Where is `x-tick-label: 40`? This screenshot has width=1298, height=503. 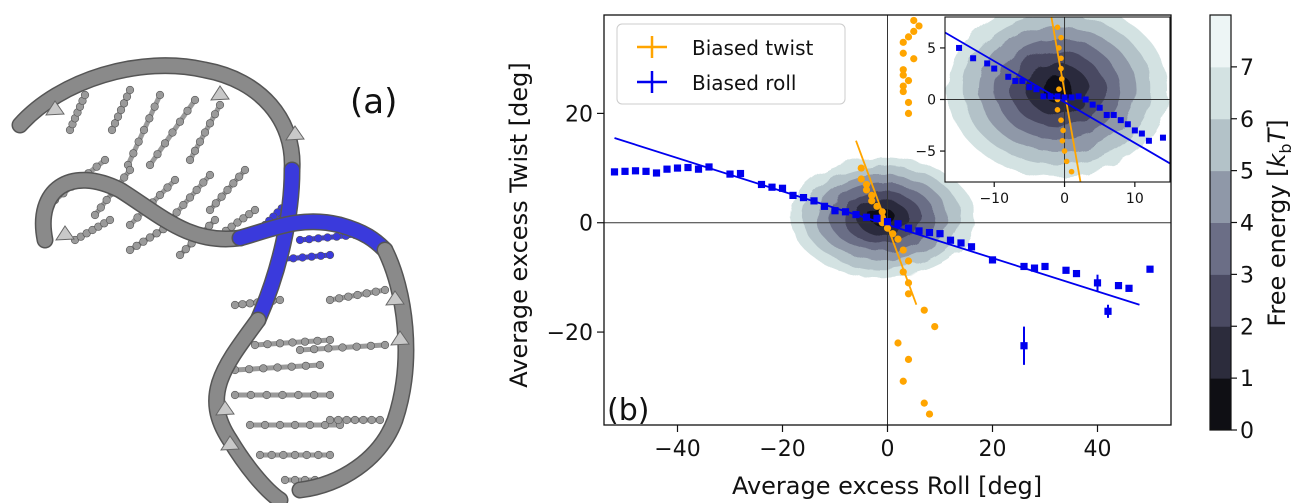
x-tick-label: 40 is located at coordinates (1098, 449).